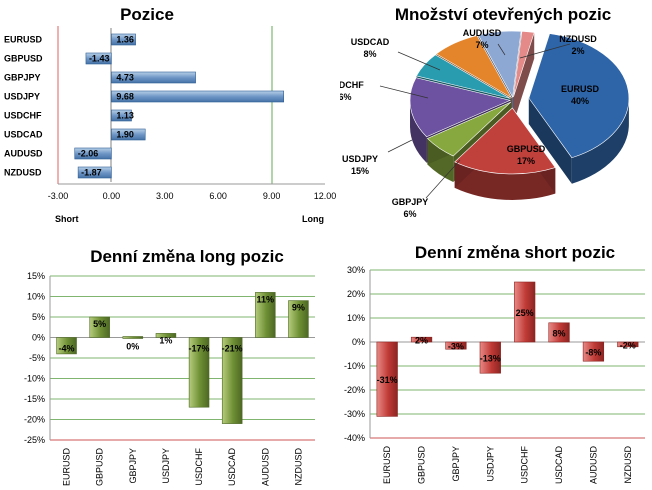 This screenshot has width=652, height=490. I want to click on data-label: -31%, so click(387, 380).